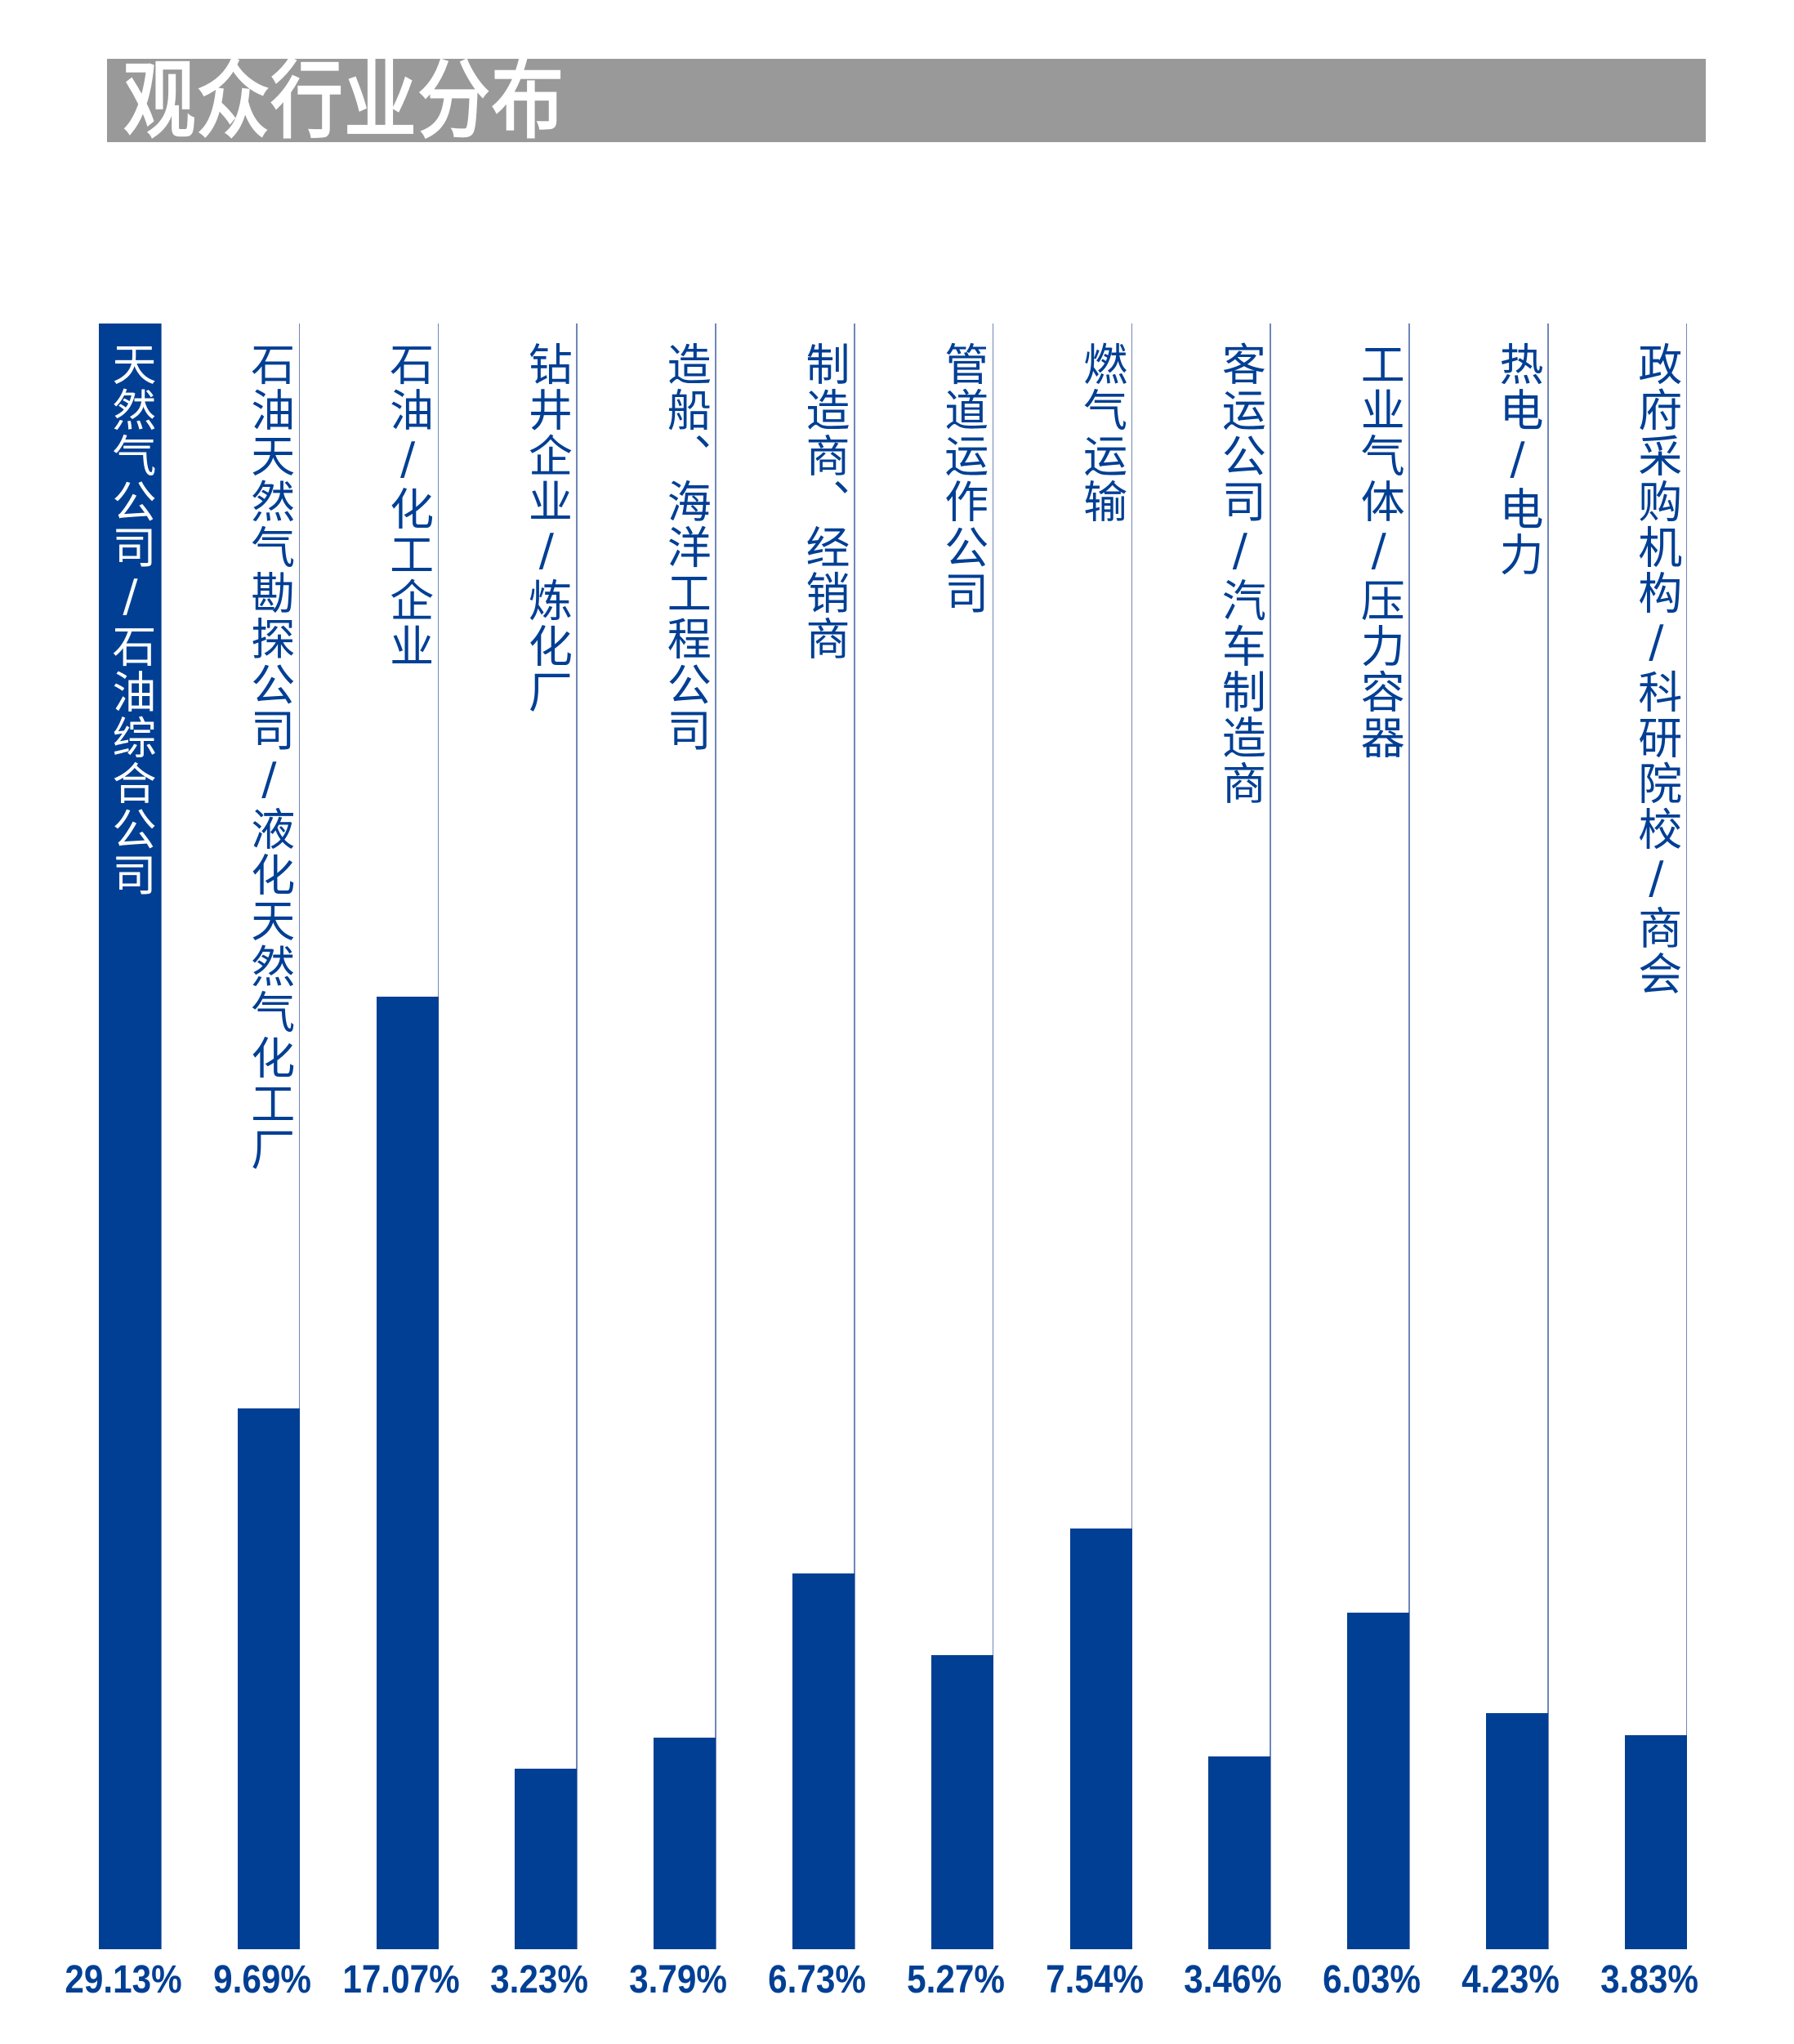  What do you see at coordinates (1656, 669) in the screenshot?
I see `category-label: 政府采购机构/科研院校/商会` at bounding box center [1656, 669].